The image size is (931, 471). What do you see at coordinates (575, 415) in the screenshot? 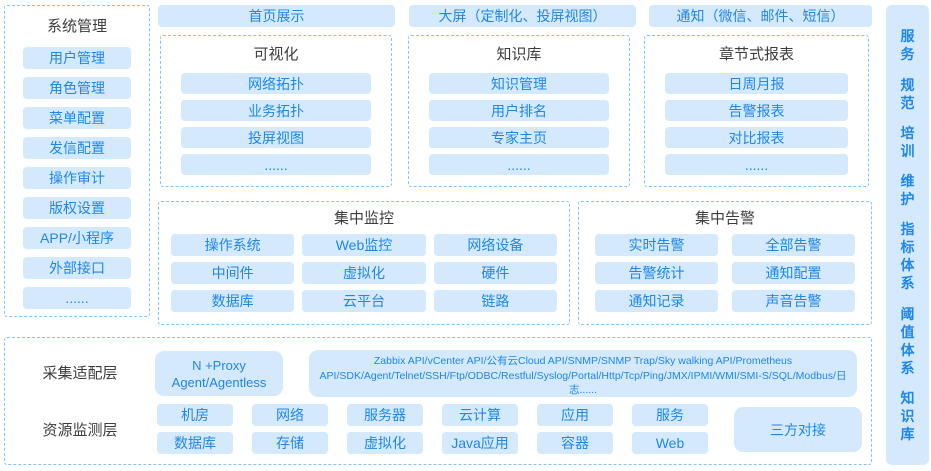
I see `resource-box: 应用` at bounding box center [575, 415].